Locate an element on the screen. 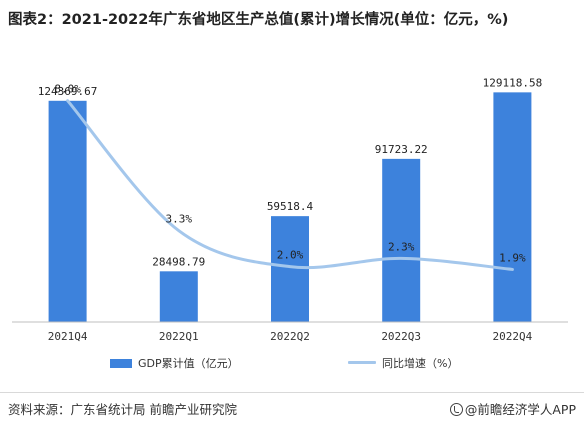 This screenshot has height=426, width=584. chart-title: 图表2：2021-2022年广东省地区生产总值(累计)增长情况(单位：亿元，%) is located at coordinates (258, 20).